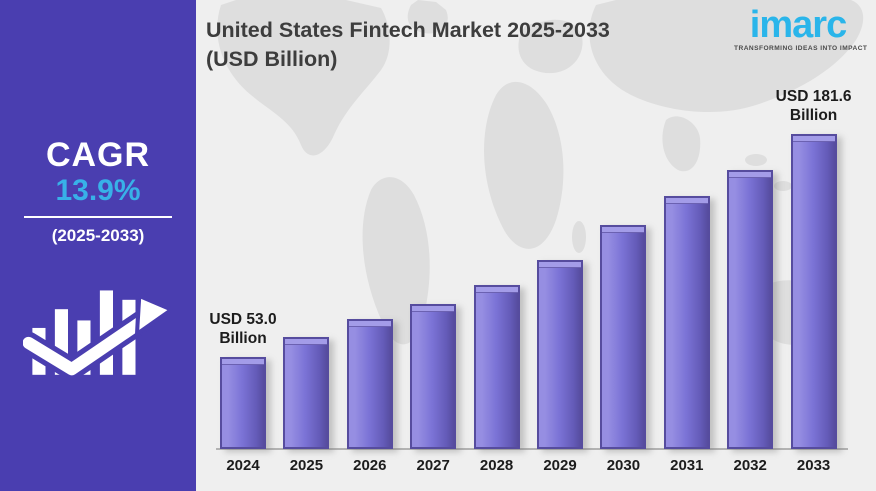  What do you see at coordinates (243, 403) in the screenshot?
I see `bar-2024` at bounding box center [243, 403].